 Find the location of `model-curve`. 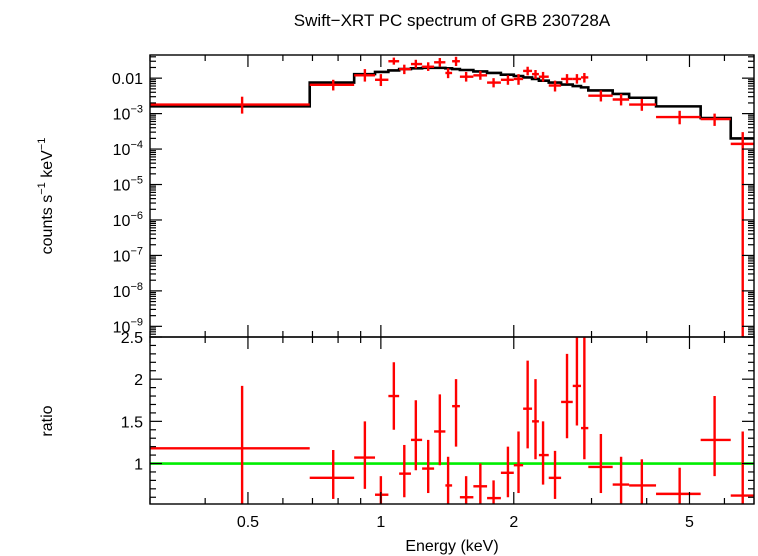

model-curve is located at coordinates (452, 103).